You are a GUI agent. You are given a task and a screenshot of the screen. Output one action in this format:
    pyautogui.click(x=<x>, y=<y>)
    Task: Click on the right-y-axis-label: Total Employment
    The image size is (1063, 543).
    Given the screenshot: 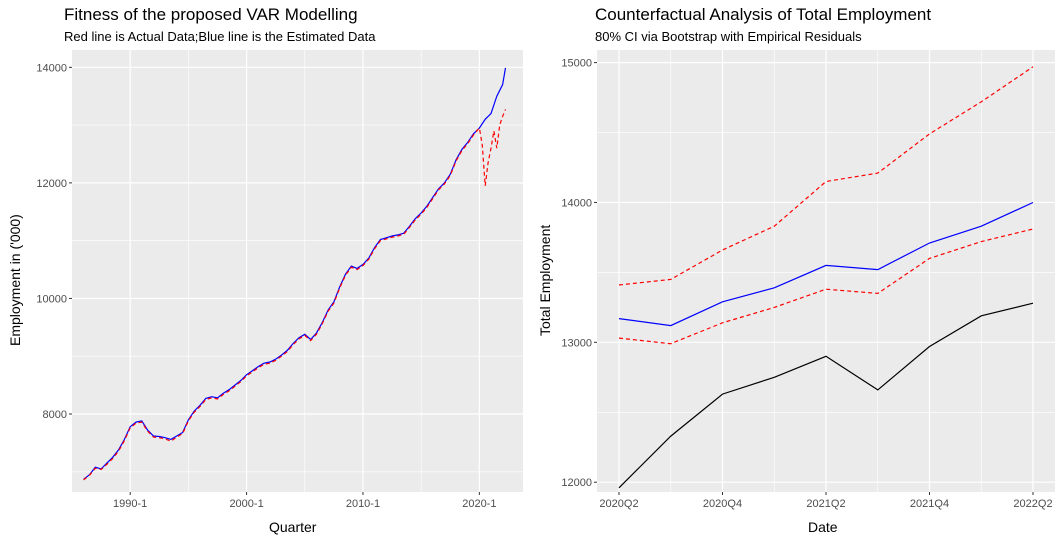 What is the action you would take?
    pyautogui.click(x=545, y=280)
    